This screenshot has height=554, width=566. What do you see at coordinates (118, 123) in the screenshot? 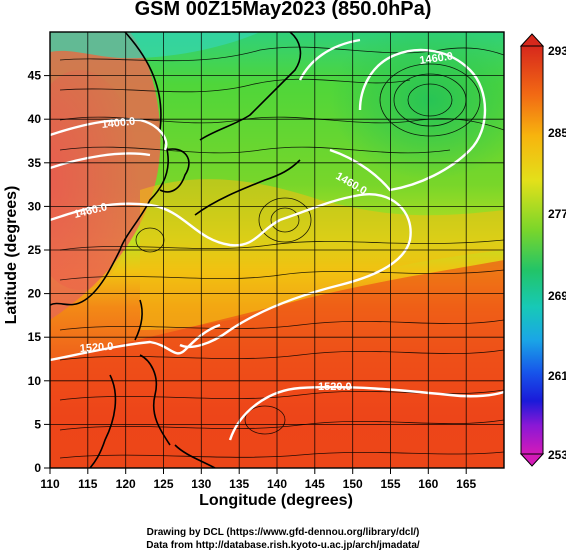
I see `contour-label: 1400.0` at bounding box center [118, 123].